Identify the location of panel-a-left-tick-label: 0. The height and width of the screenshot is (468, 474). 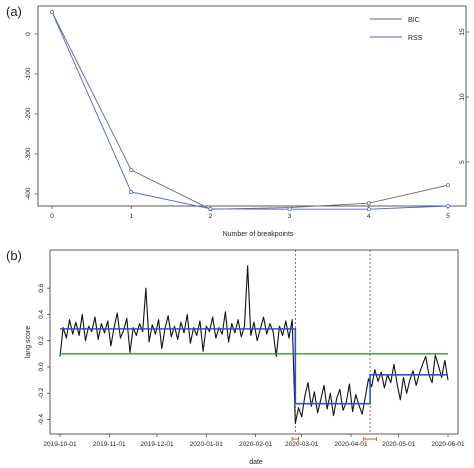
(28, 34).